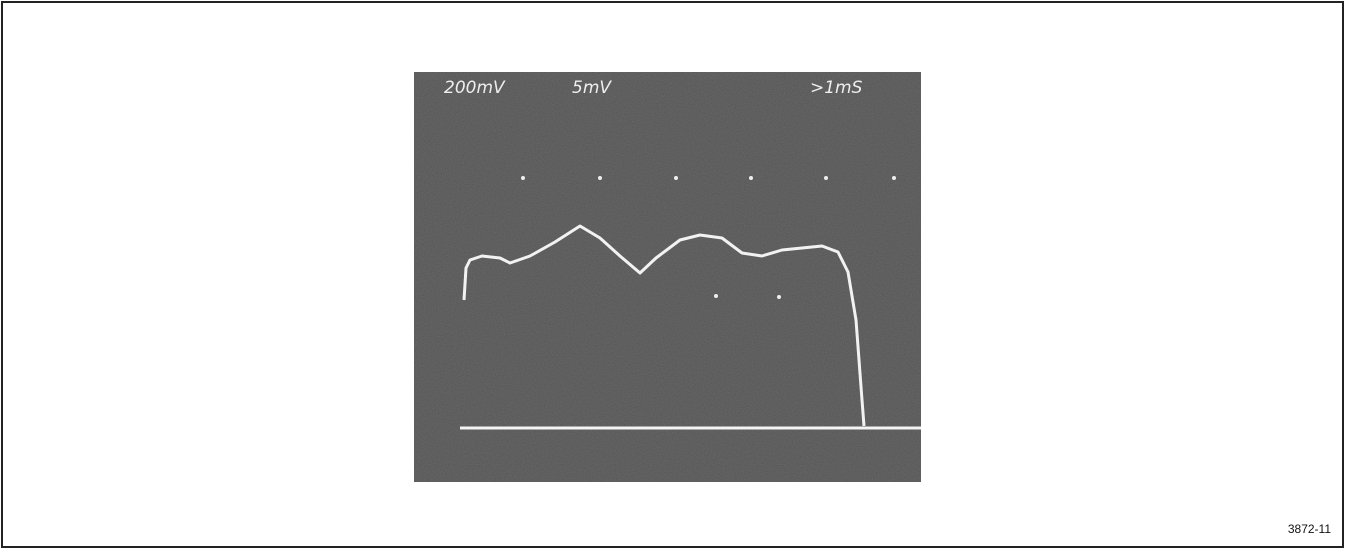 The height and width of the screenshot is (548, 1345). What do you see at coordinates (708, 237) in the screenshot?
I see `graticule-dots` at bounding box center [708, 237].